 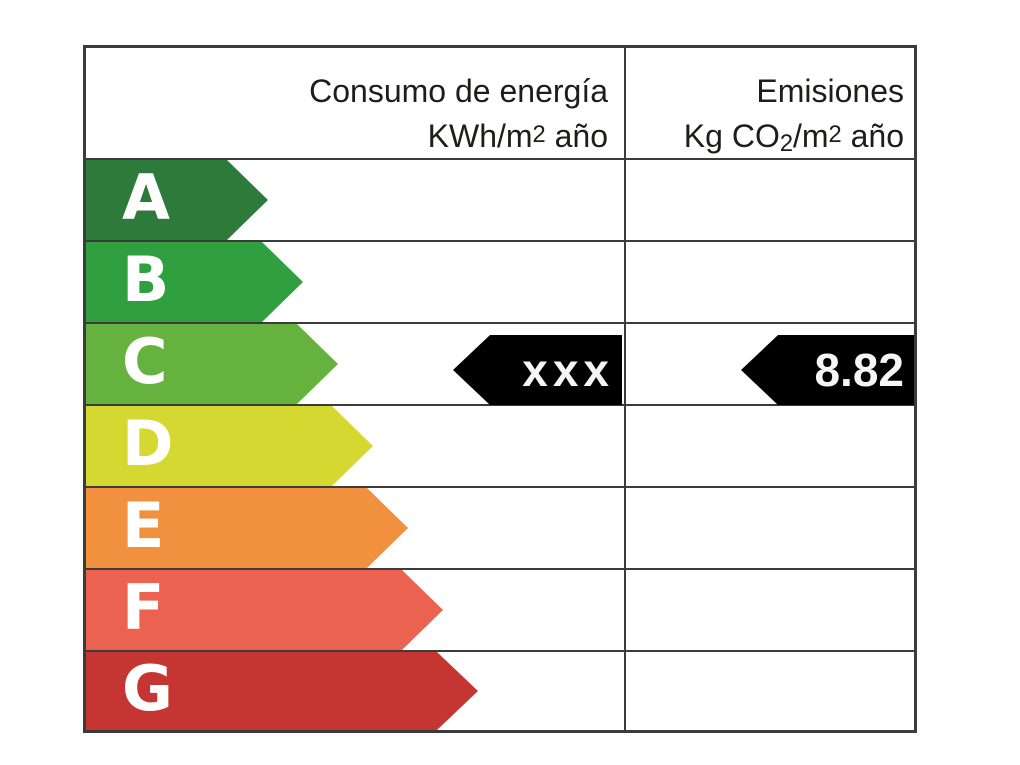 What do you see at coordinates (356, 282) in the screenshot?
I see `consumption-cell-b: B` at bounding box center [356, 282].